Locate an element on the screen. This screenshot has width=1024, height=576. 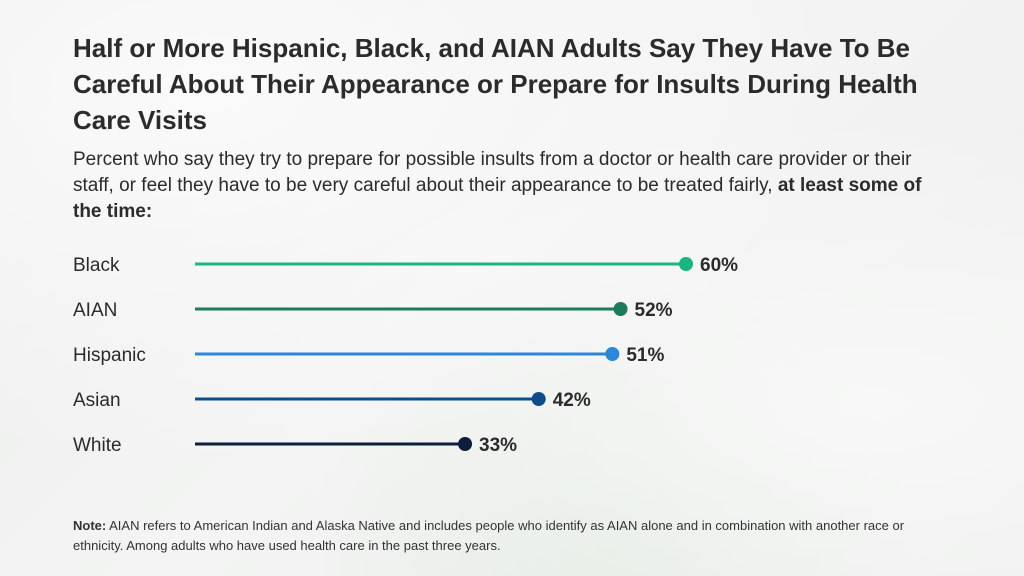
row-hispanic: Hispanic 51% is located at coordinates (368, 355).